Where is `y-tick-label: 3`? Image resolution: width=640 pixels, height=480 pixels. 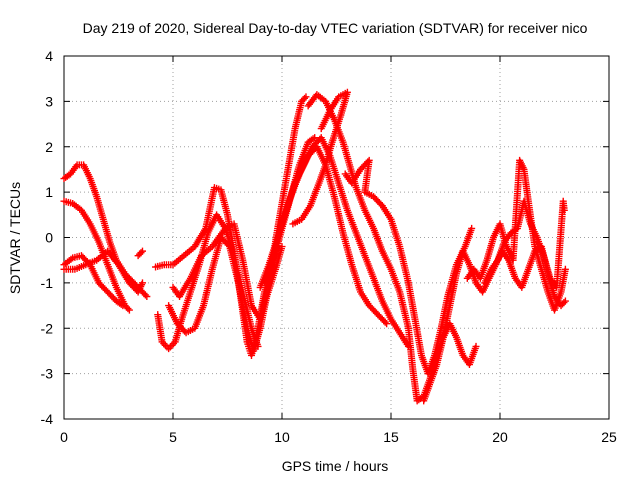 y-tick-label: 3 is located at coordinates (49, 101).